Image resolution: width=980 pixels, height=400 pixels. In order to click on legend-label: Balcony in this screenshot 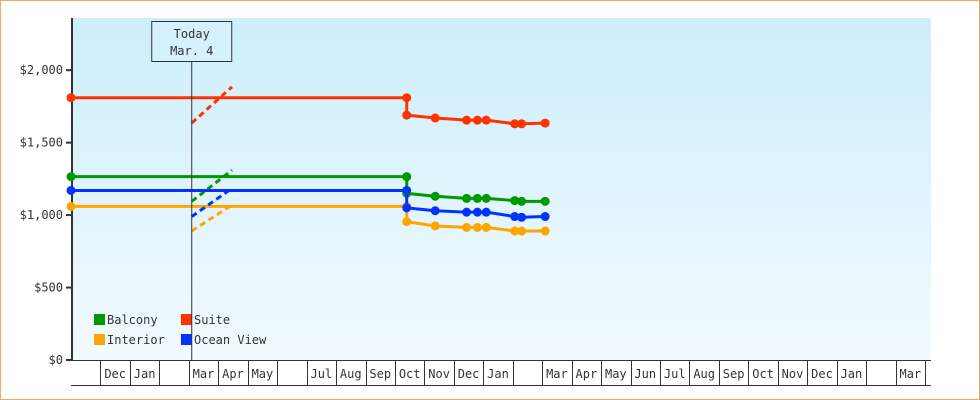, I will do `click(132, 320)`.